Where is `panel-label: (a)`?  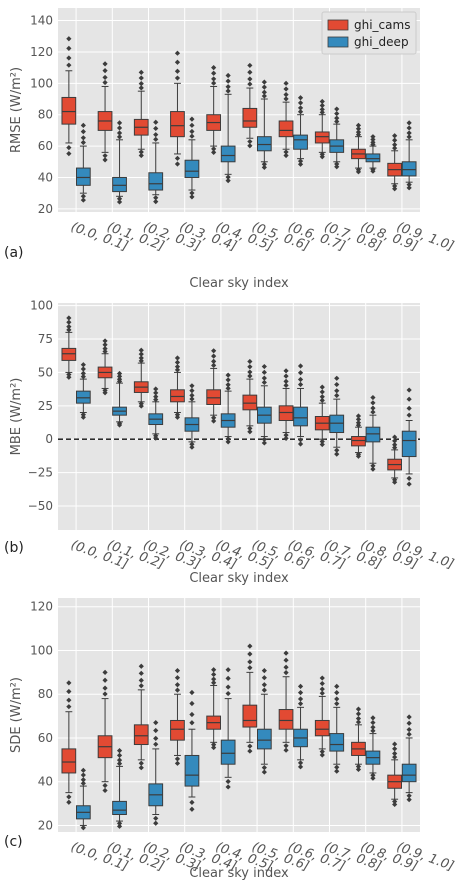 panel-label: (a) is located at coordinates (14, 253).